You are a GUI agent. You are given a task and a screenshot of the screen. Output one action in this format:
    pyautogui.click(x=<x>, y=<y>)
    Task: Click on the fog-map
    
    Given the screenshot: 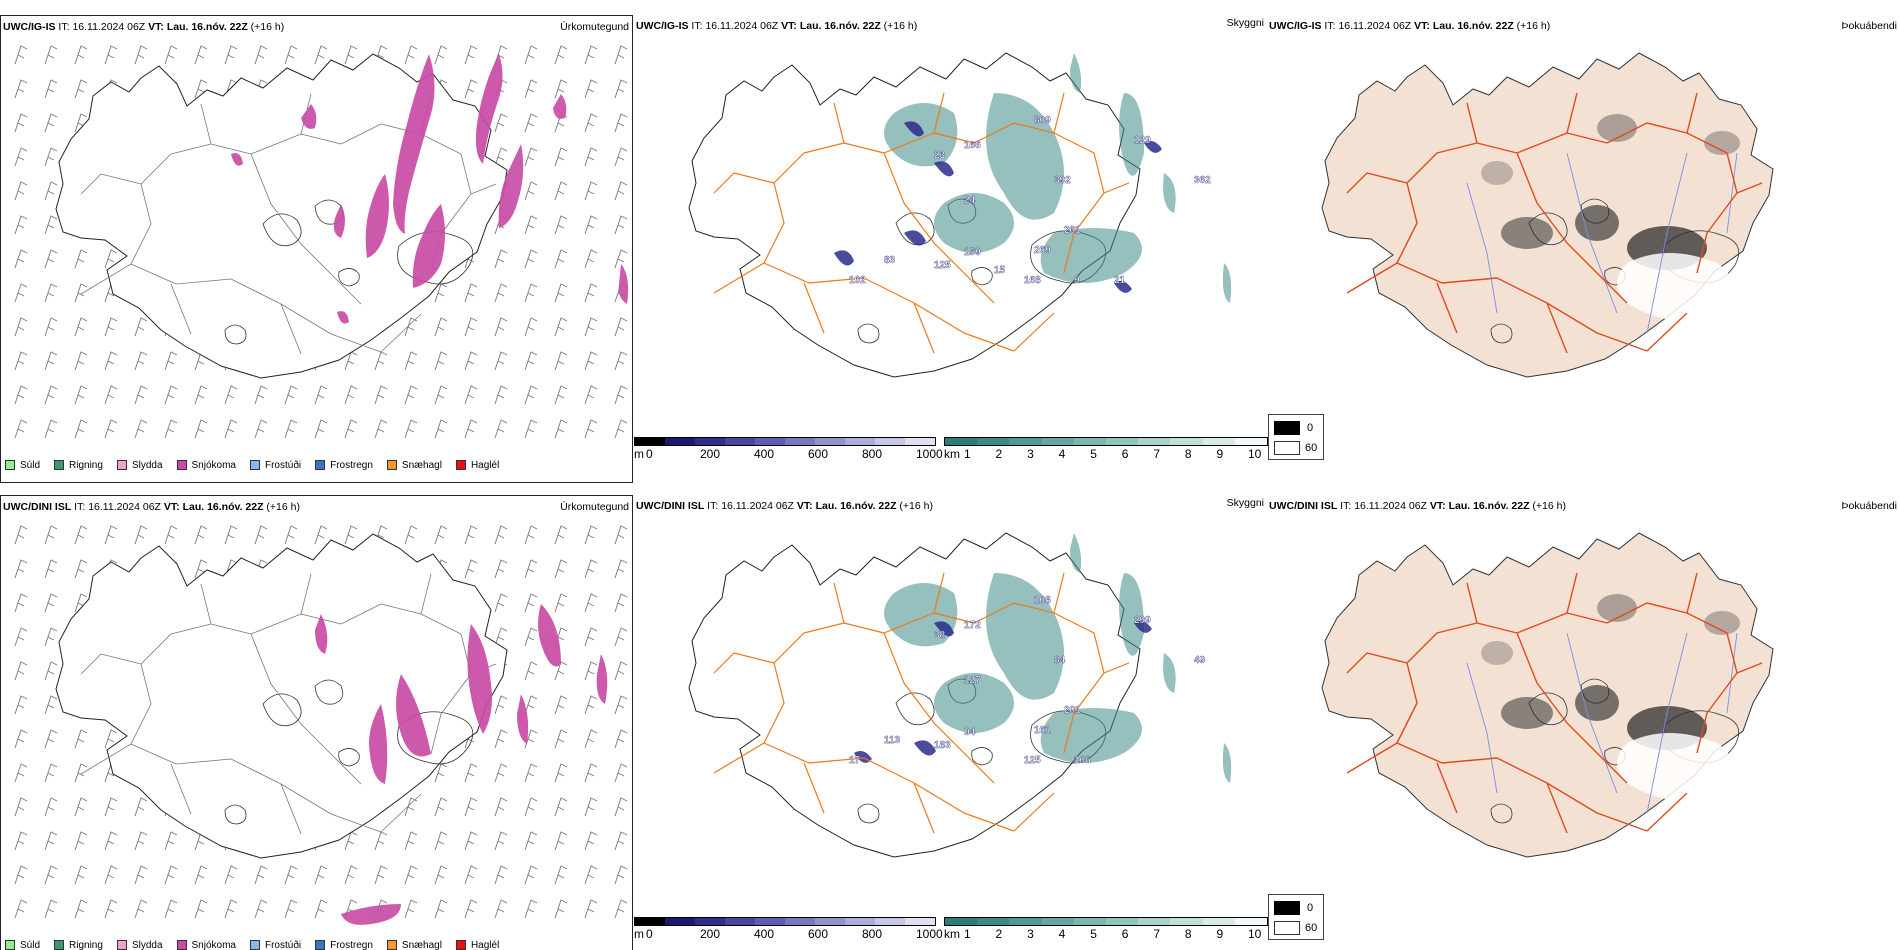 What is the action you would take?
    pyautogui.click(x=1583, y=243)
    